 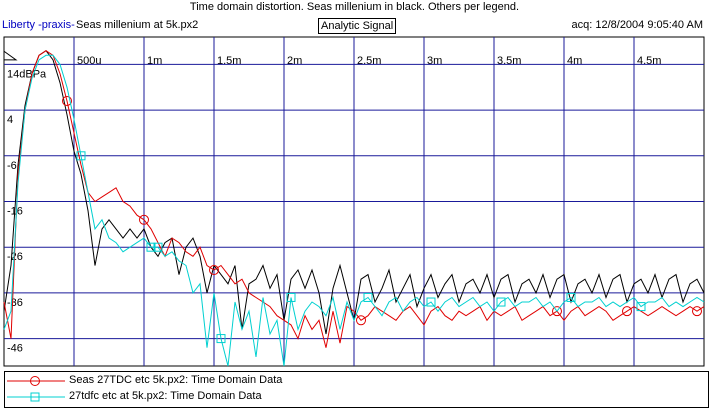 I want to click on brand-label: Liberty -praxis-, so click(x=38, y=25).